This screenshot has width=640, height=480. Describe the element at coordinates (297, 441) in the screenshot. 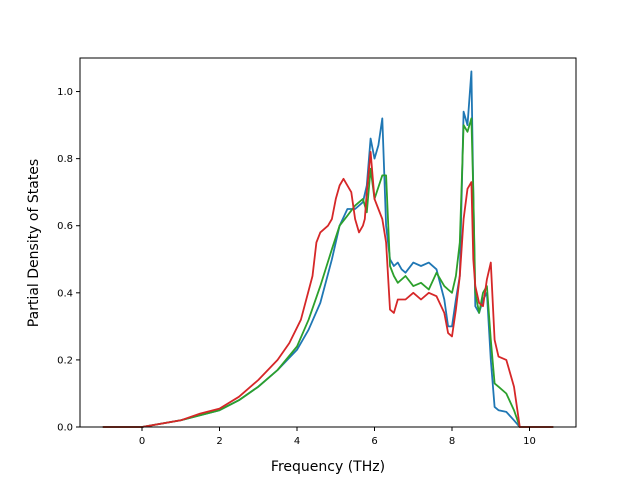

I see `x-tick-label: 4` at that location.